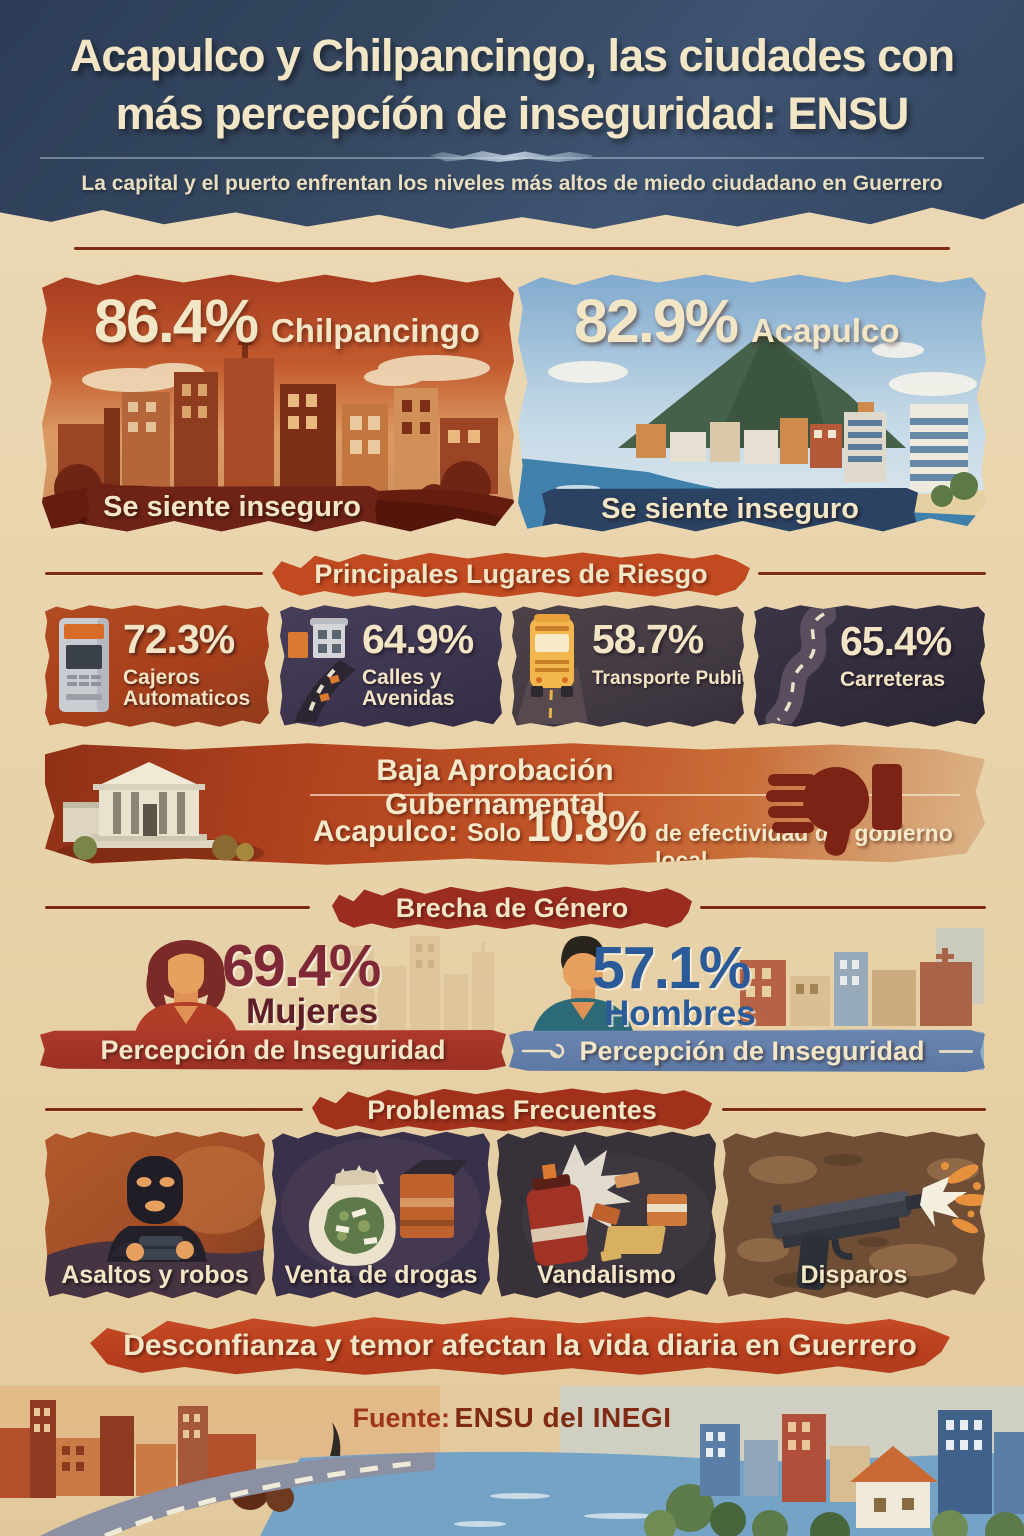 The width and height of the screenshot is (1024, 1536). I want to click on approval-section-title: Baja Aprobación Gubernamental, so click(495, 787).